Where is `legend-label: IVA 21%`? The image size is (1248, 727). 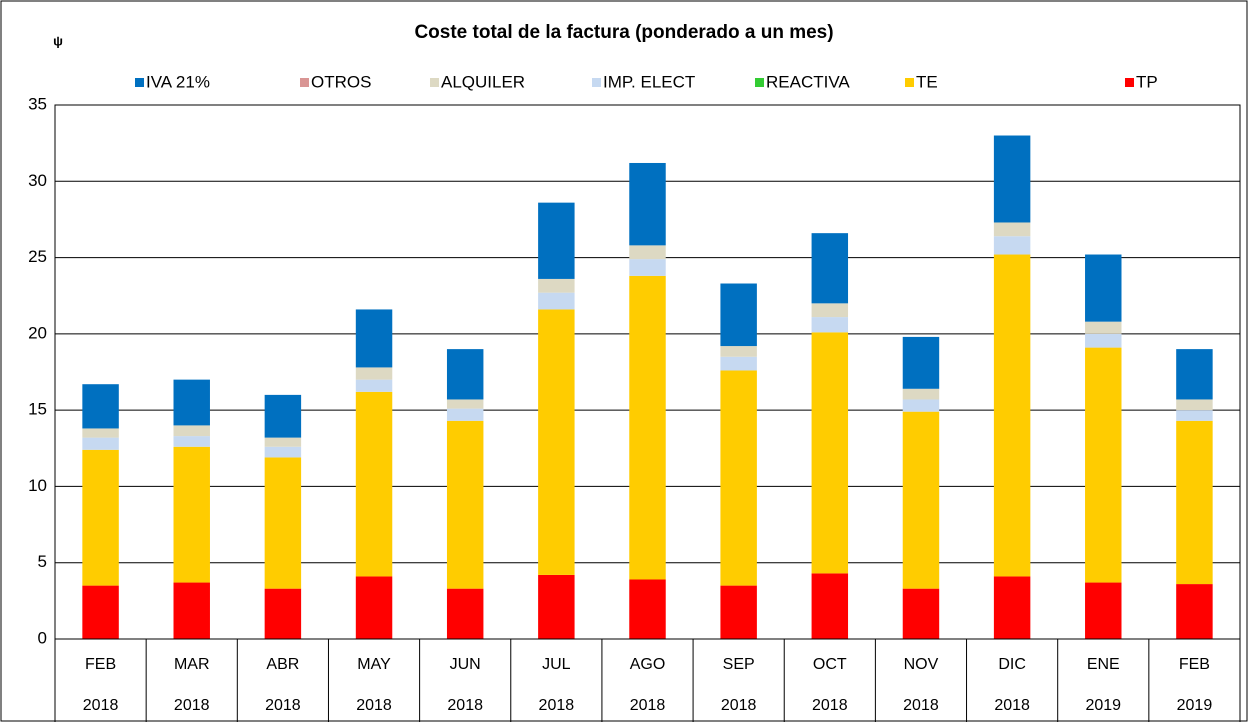
legend-label: IVA 21% is located at coordinates (178, 81).